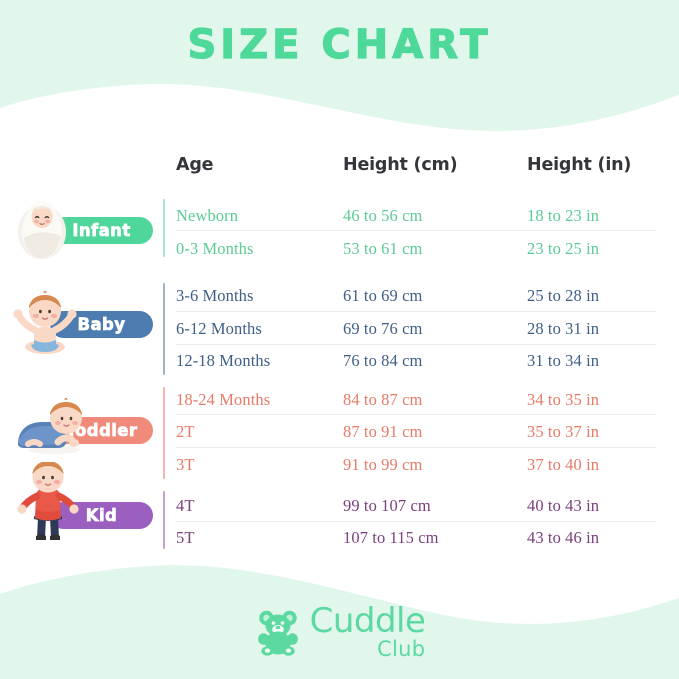  What do you see at coordinates (48, 501) in the screenshot?
I see `standing-kid-illustration` at bounding box center [48, 501].